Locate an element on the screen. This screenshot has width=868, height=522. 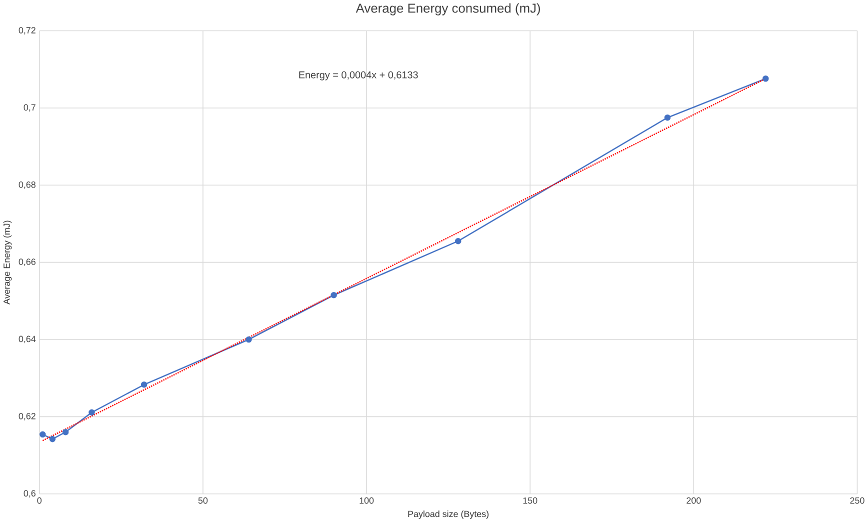
y-tick-label: 0,64 is located at coordinates (27, 340).